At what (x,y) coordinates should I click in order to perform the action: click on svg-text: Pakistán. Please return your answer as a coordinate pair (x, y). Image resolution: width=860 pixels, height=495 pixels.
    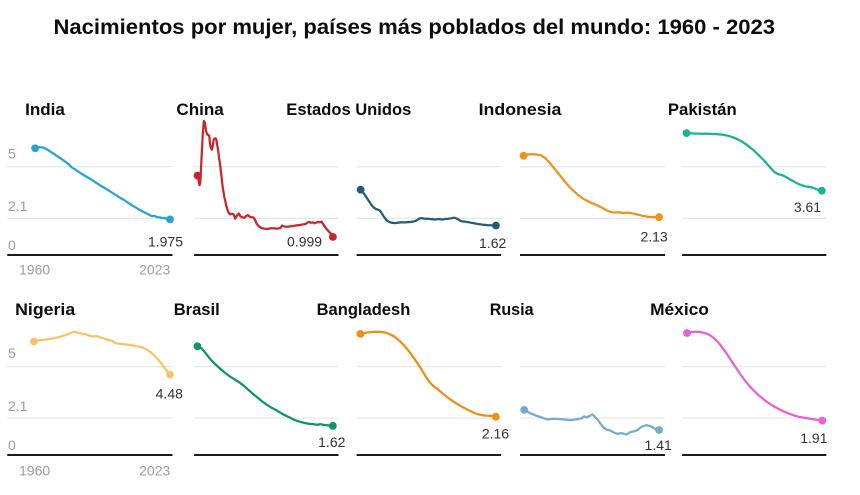
    Looking at the image, I should click on (702, 109).